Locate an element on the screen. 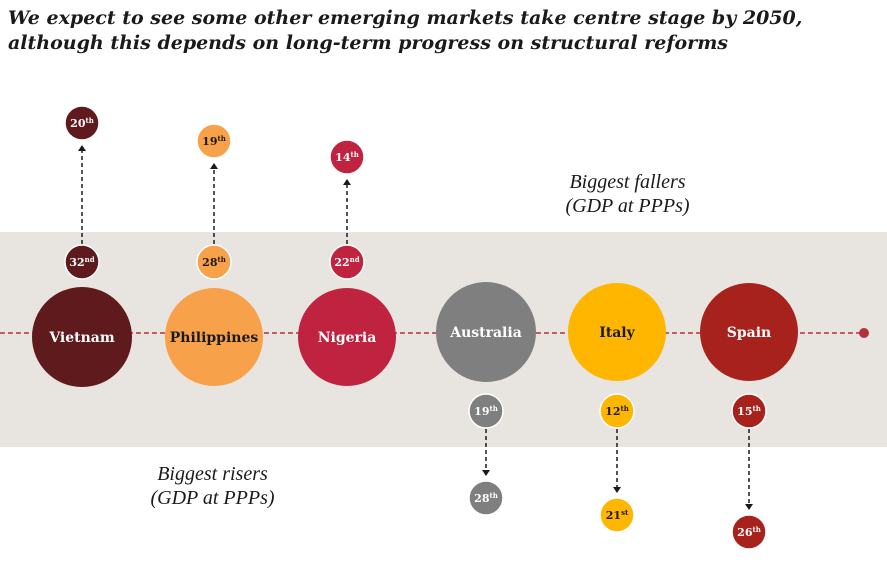 The height and width of the screenshot is (571, 887). future-rank-label-philippines: 19th is located at coordinates (214, 141).